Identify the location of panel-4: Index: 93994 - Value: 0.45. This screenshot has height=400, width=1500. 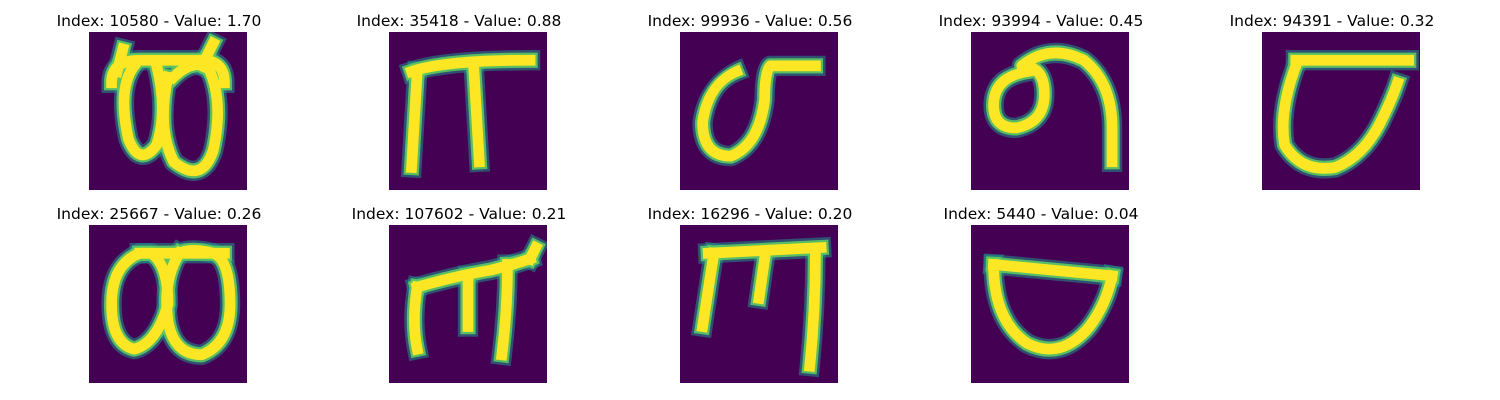
(1041, 105).